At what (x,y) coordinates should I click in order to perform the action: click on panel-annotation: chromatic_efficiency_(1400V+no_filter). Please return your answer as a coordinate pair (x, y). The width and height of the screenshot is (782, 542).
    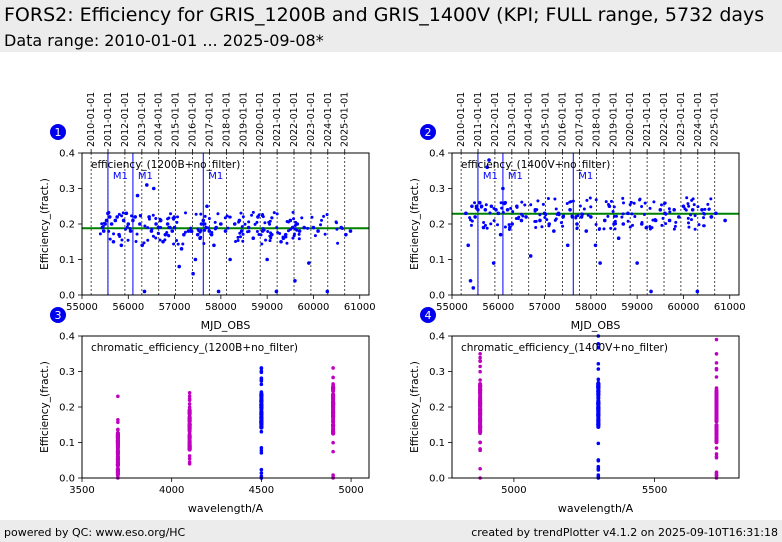
    Looking at the image, I should click on (564, 348).